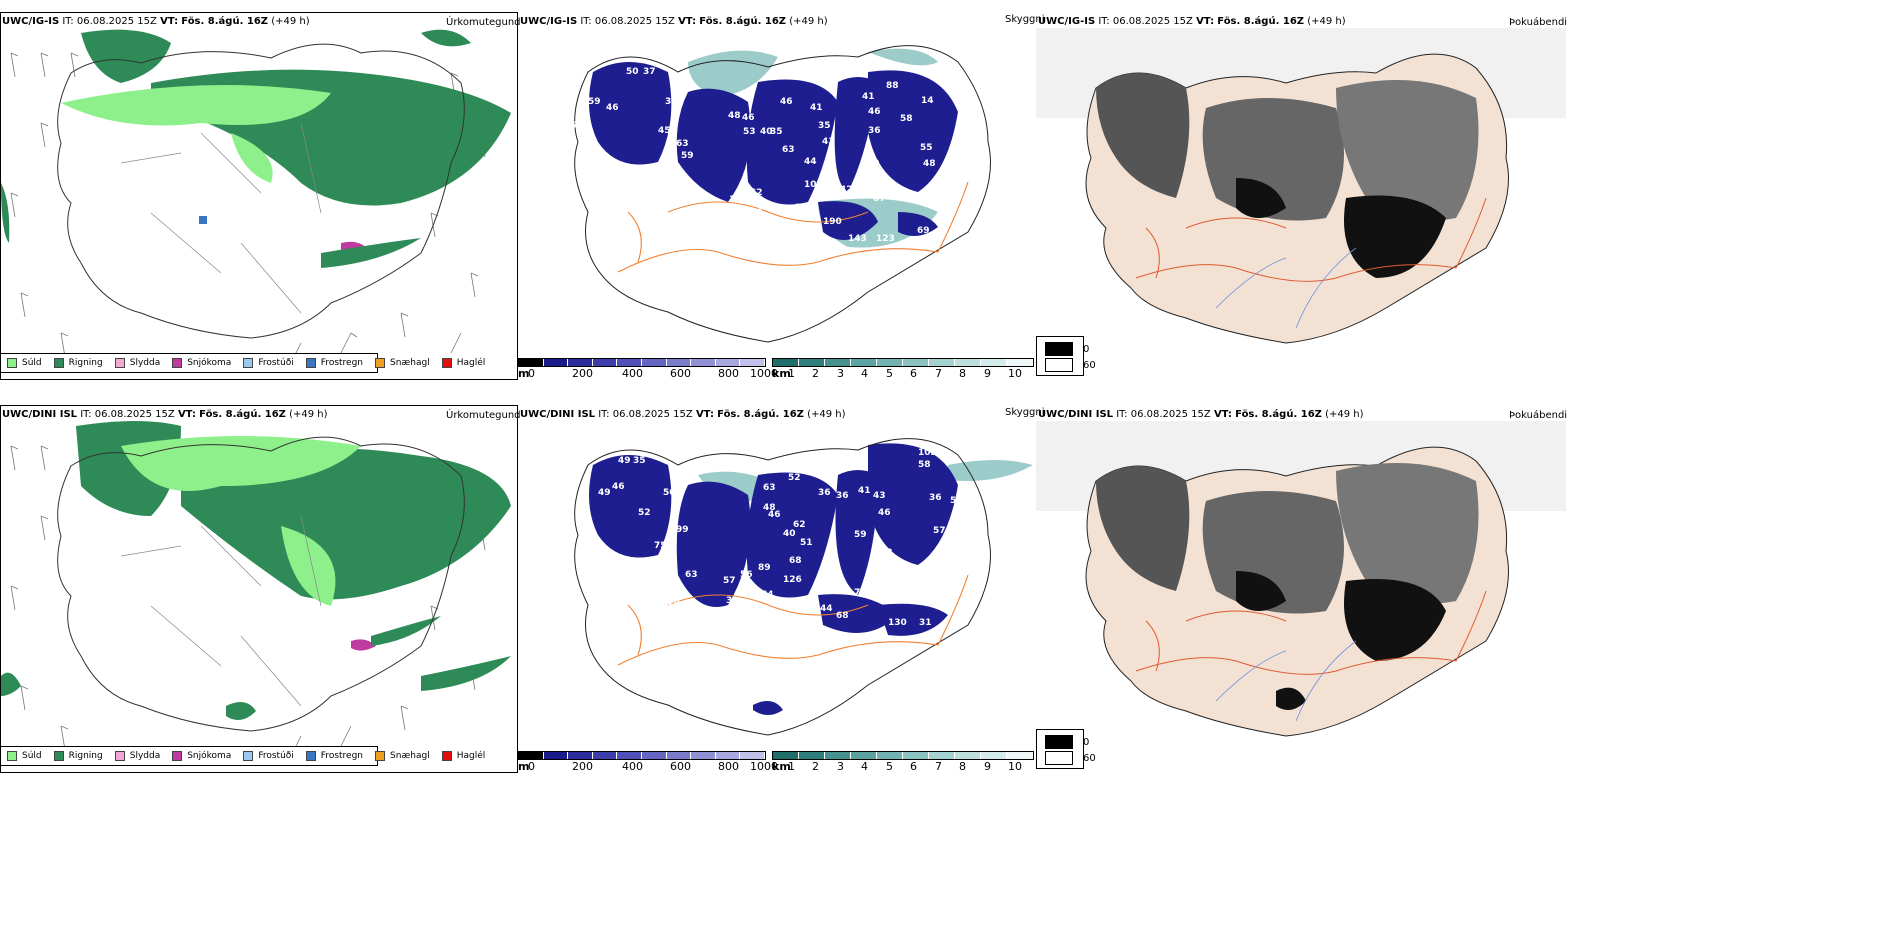  What do you see at coordinates (604, 493) in the screenshot?
I see `cloud-base-label: 49` at bounding box center [604, 493].